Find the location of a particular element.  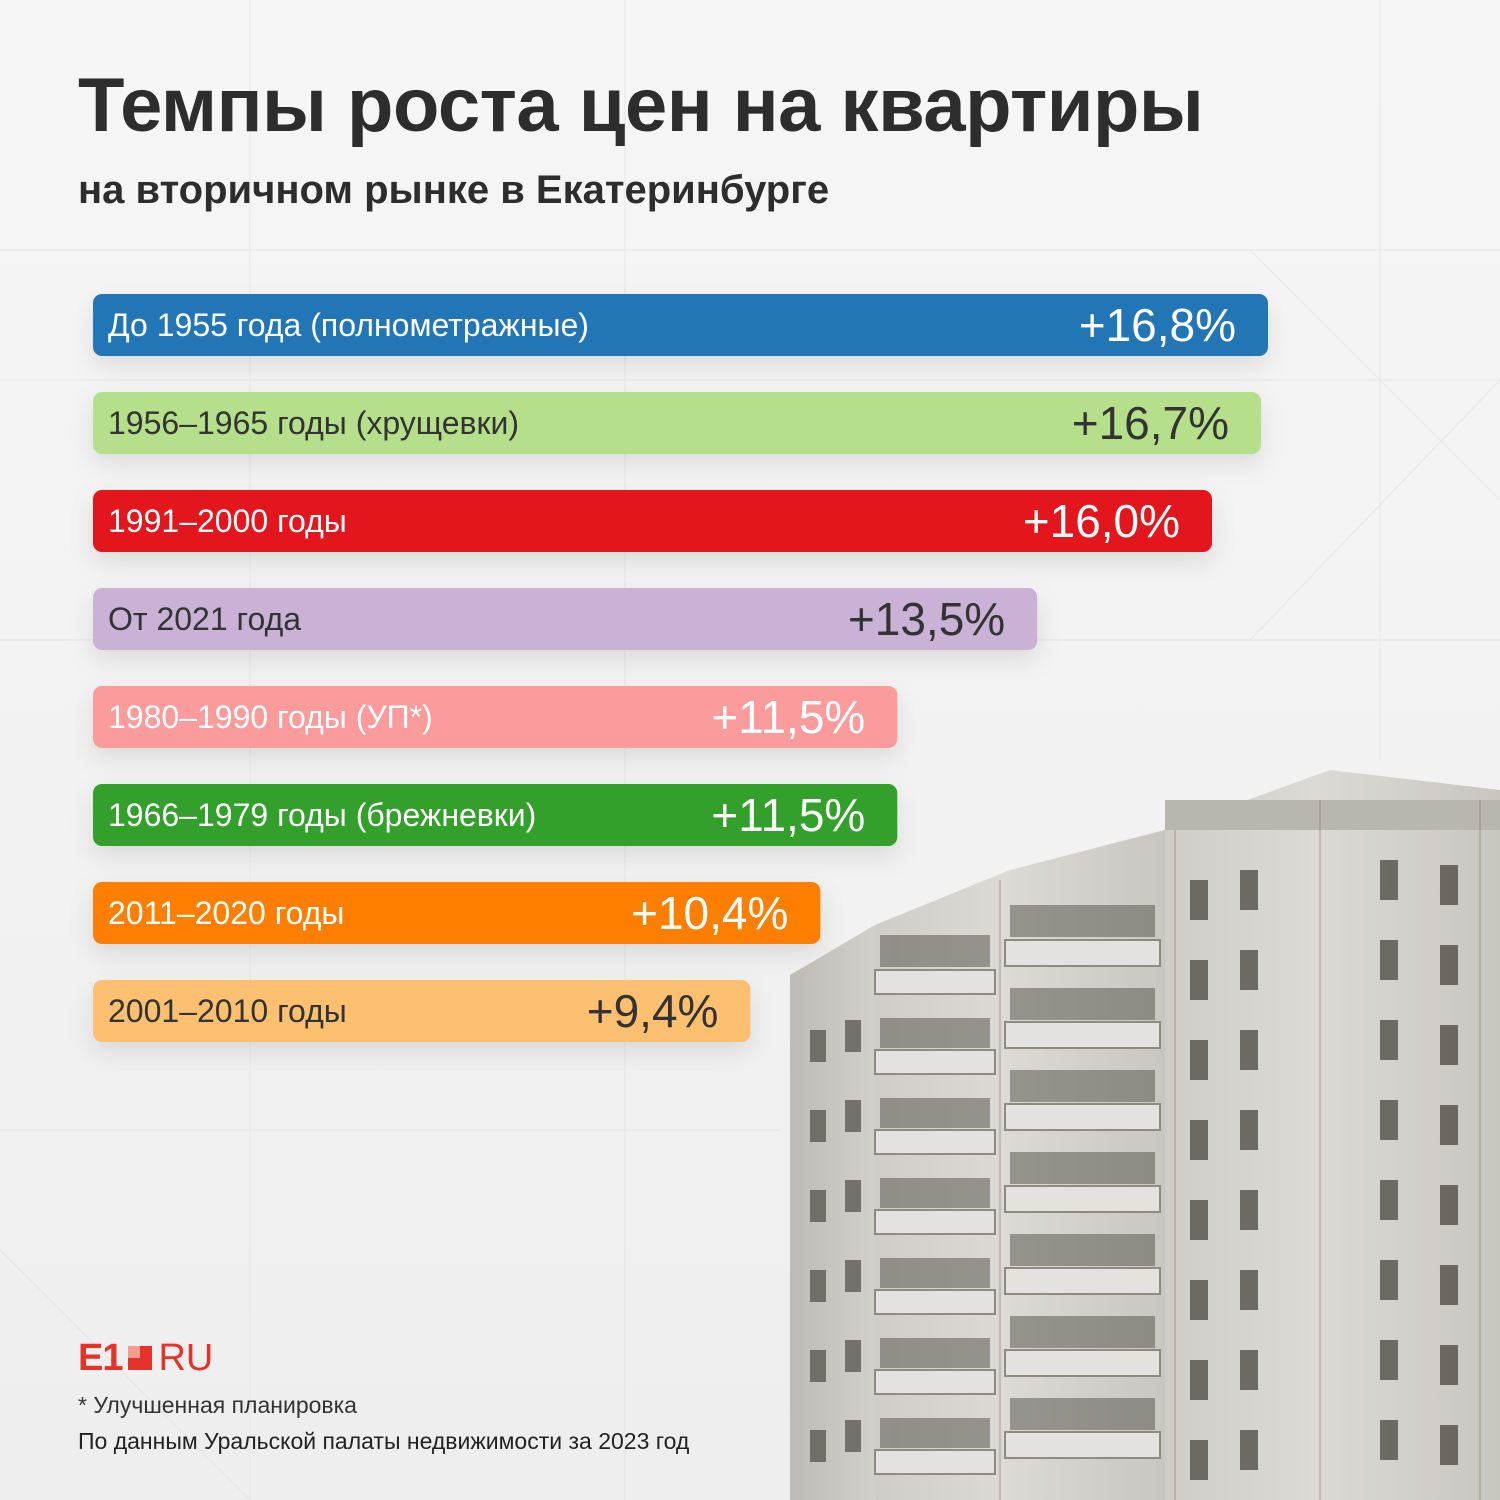

bar-group: 2011–2020 годы +10,4% is located at coordinates (457, 913).